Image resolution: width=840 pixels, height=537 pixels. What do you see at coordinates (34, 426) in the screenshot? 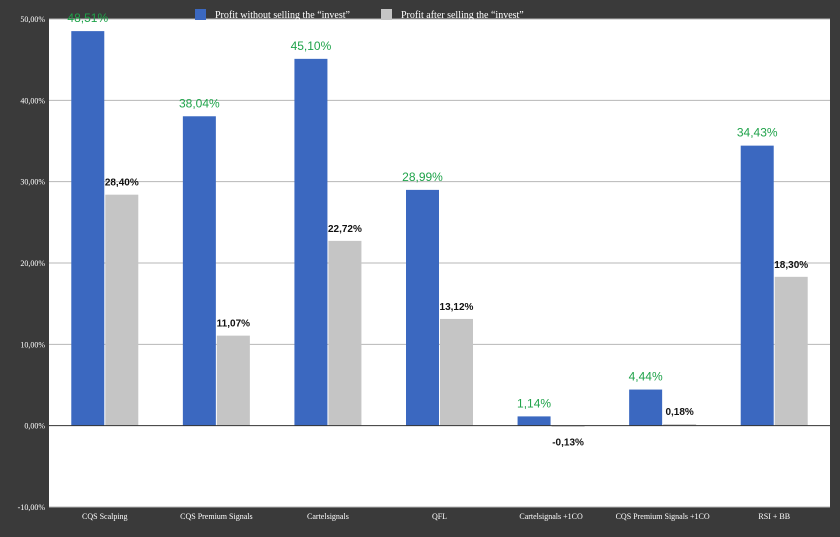
I see `y-tick-label: 0,00%` at bounding box center [34, 426].